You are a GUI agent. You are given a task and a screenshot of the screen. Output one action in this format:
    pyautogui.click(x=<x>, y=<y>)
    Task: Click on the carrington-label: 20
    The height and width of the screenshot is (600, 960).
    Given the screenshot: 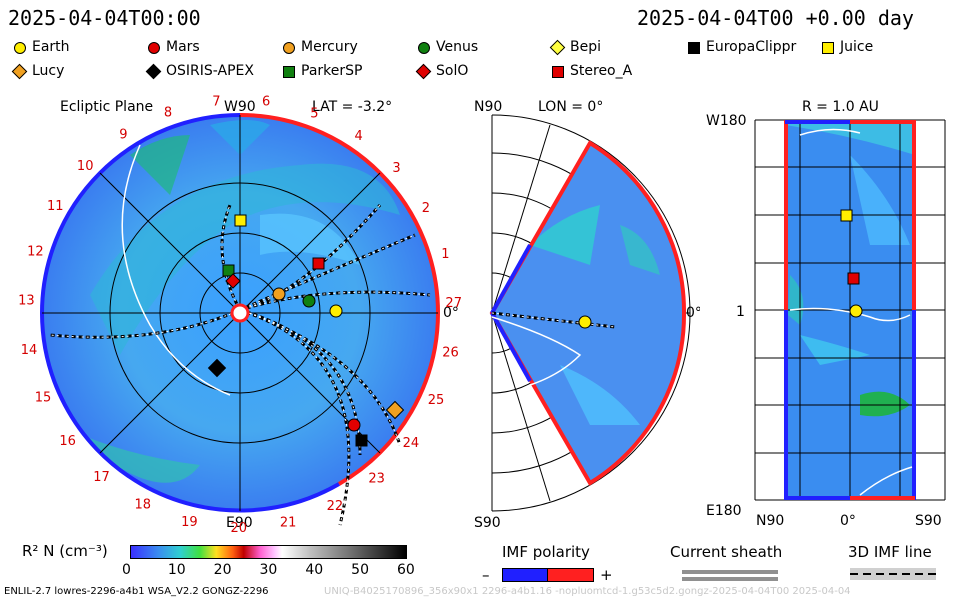 What is the action you would take?
    pyautogui.click(x=239, y=528)
    